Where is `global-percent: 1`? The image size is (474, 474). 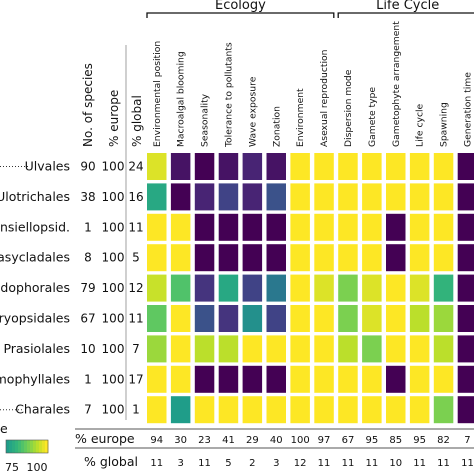 global-percent: 1 is located at coordinates (136, 410).